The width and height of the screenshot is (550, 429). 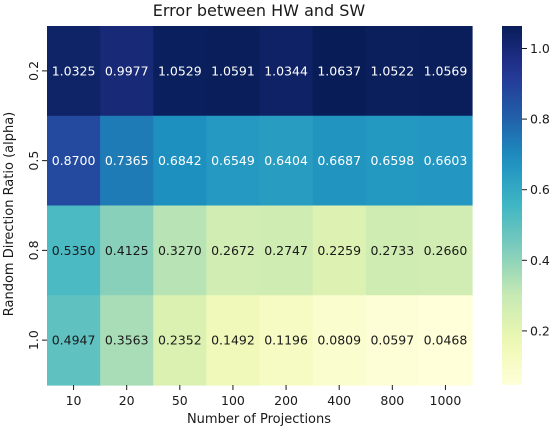 I want to click on cell-value-label: 0.6603, so click(x=446, y=160).